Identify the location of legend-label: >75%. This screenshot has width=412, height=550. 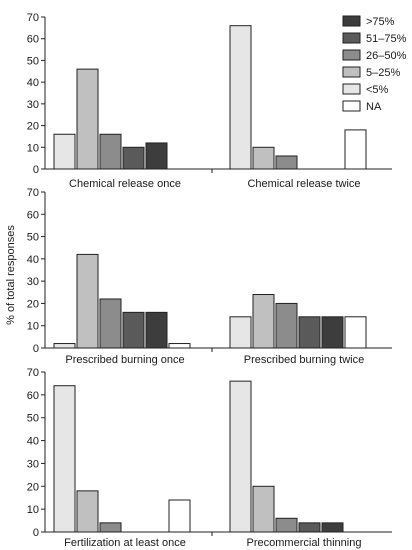
(380, 22).